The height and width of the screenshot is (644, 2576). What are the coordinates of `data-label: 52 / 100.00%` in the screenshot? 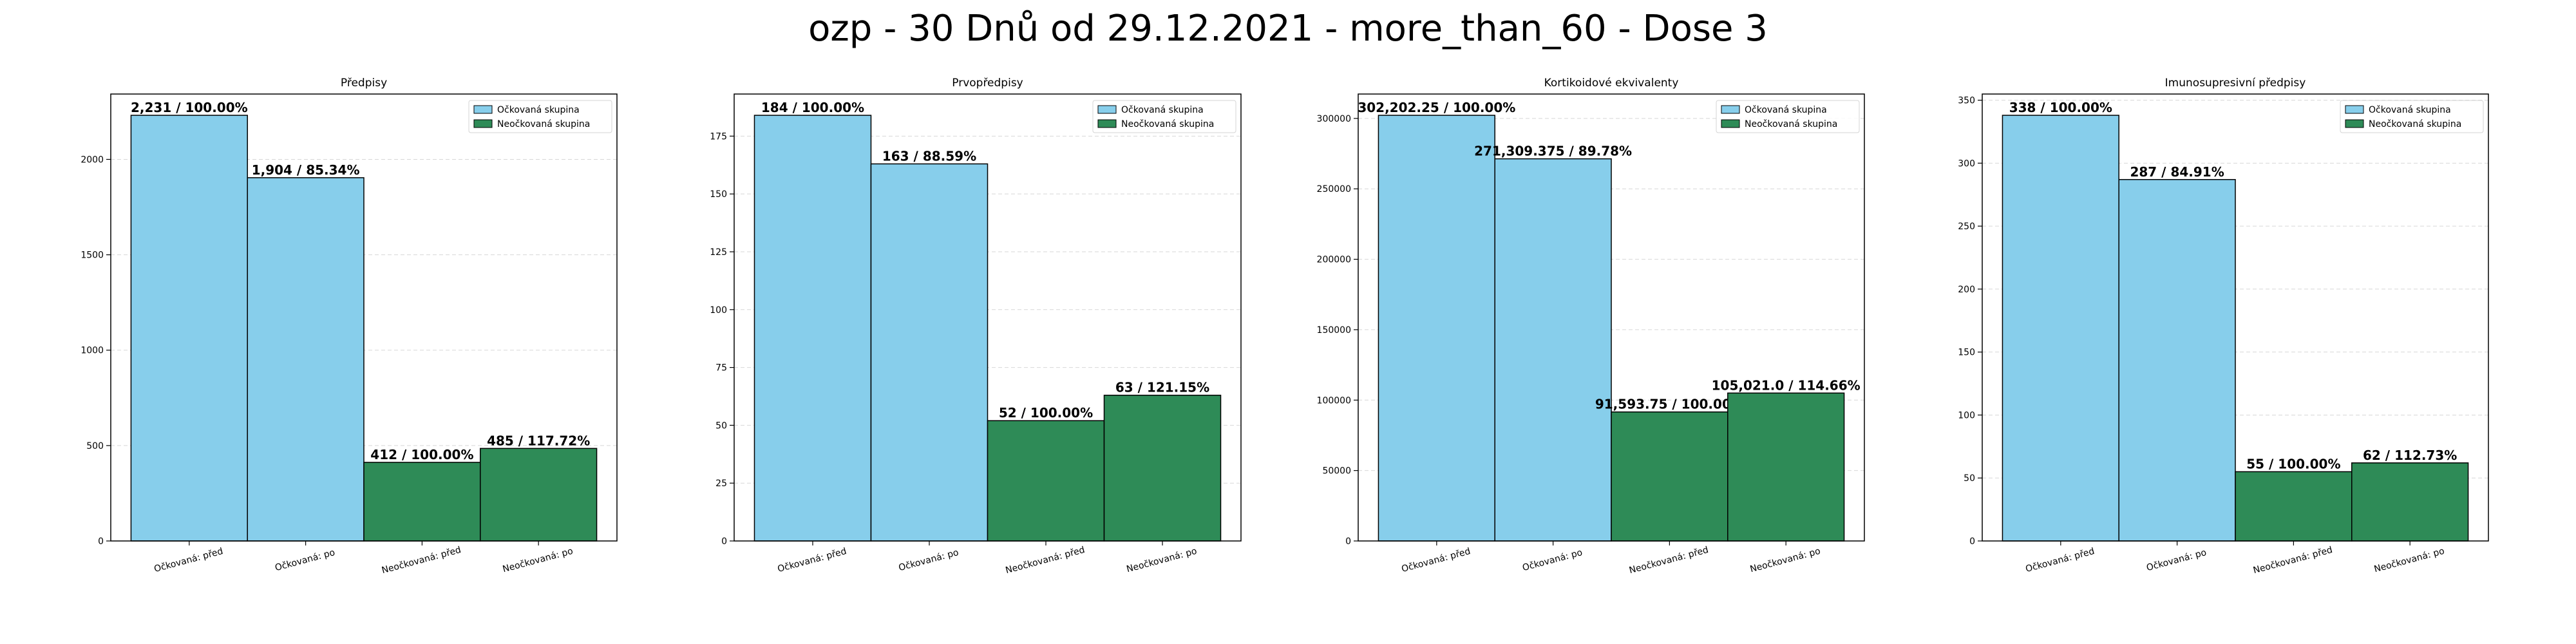 It's located at (1046, 413).